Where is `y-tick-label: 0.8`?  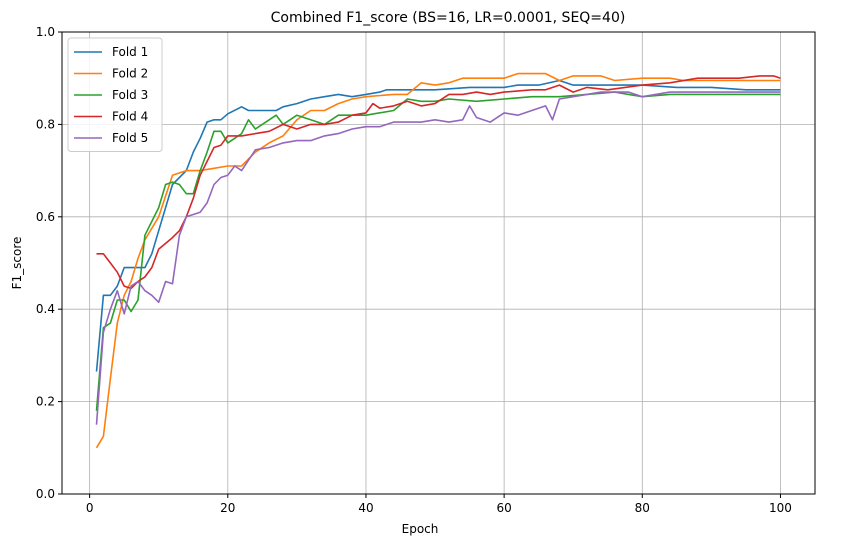 y-tick-label: 0.8 is located at coordinates (45, 124).